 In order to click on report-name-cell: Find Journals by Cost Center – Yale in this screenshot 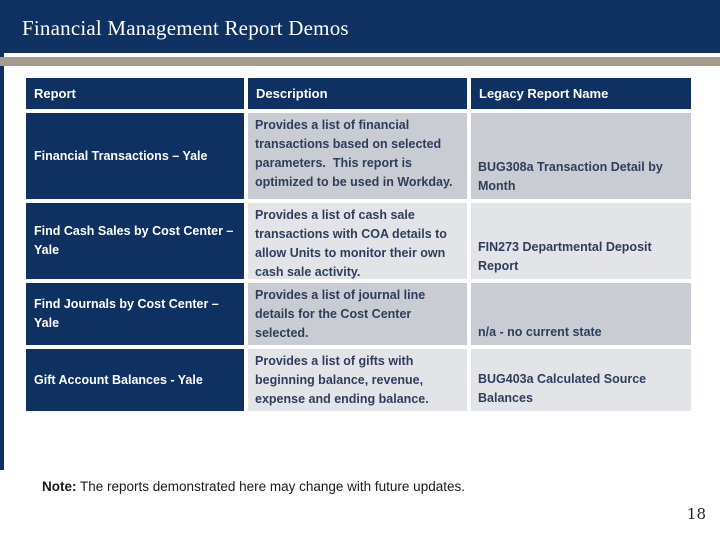, I will do `click(135, 314)`.